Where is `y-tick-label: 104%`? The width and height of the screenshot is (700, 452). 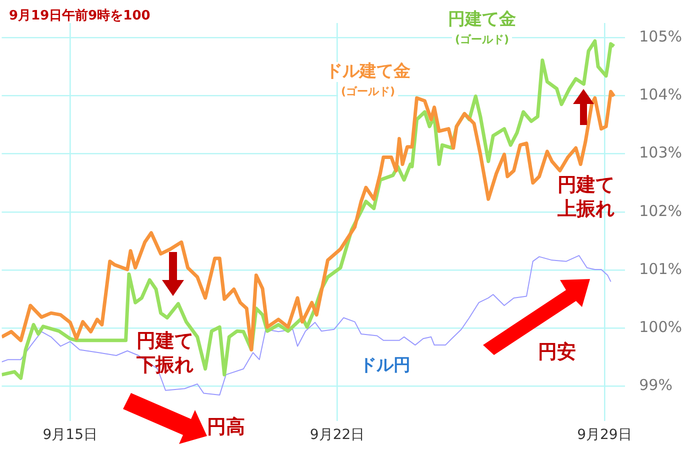 y-tick-label: 104% is located at coordinates (660, 95).